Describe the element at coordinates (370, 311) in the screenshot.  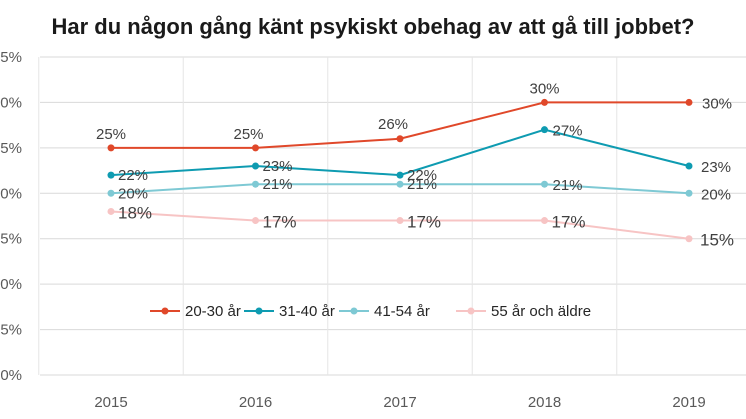
I see `legend: 20-30 år 31-40 år 41-54 år 55 år och äldre` at that location.